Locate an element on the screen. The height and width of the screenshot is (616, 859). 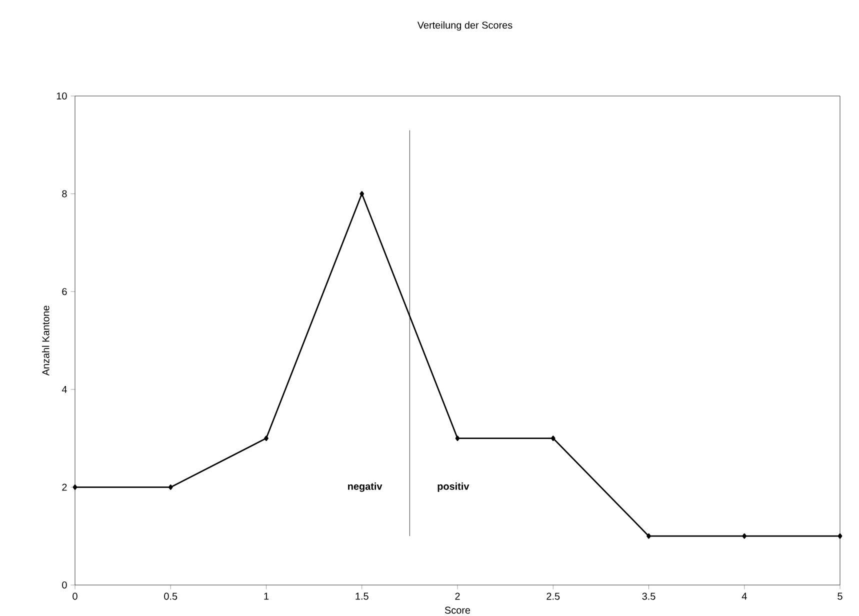
annotation: positiv is located at coordinates (454, 487).